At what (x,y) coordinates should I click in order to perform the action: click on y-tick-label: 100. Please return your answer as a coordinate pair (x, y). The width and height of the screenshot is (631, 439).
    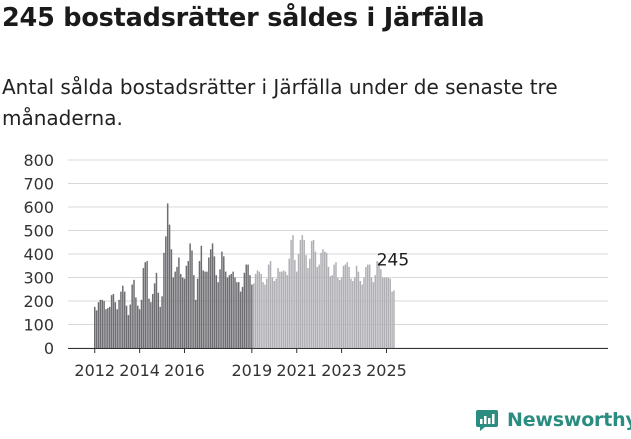
    Looking at the image, I should click on (38, 325).